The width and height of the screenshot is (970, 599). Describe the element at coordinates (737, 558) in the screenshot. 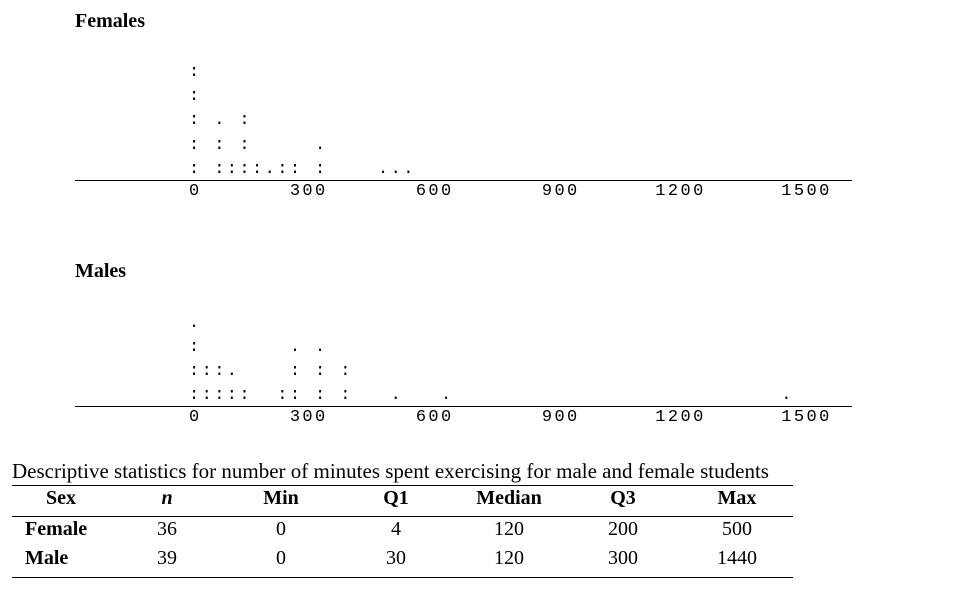

I see `table-cell: 1440` at that location.